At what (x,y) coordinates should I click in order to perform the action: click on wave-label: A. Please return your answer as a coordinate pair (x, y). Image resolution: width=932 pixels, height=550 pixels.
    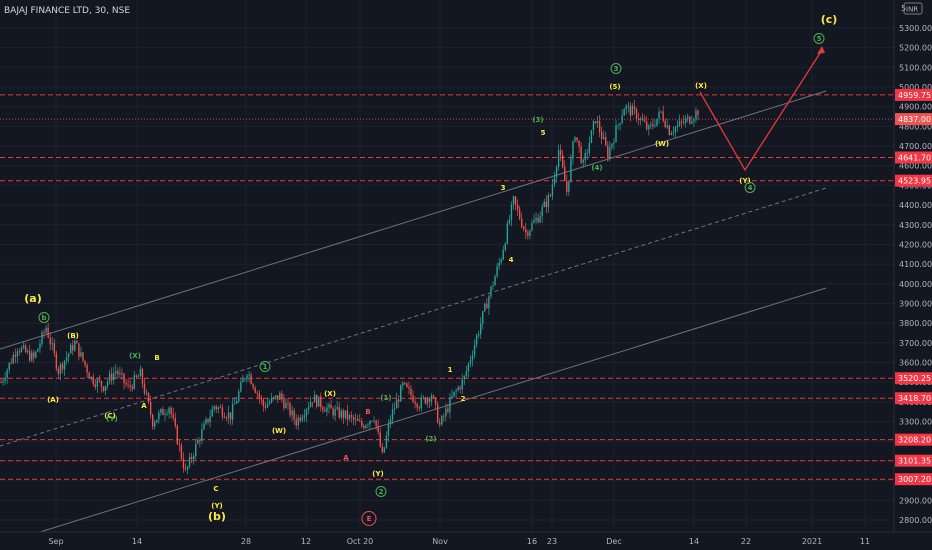
    Looking at the image, I should click on (346, 458).